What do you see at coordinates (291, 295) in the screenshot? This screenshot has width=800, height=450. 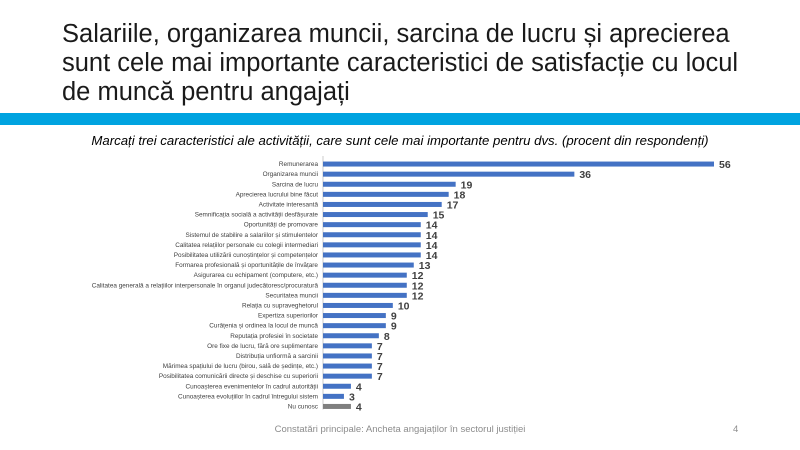 I see `category-label: Securitatea muncii` at bounding box center [291, 295].